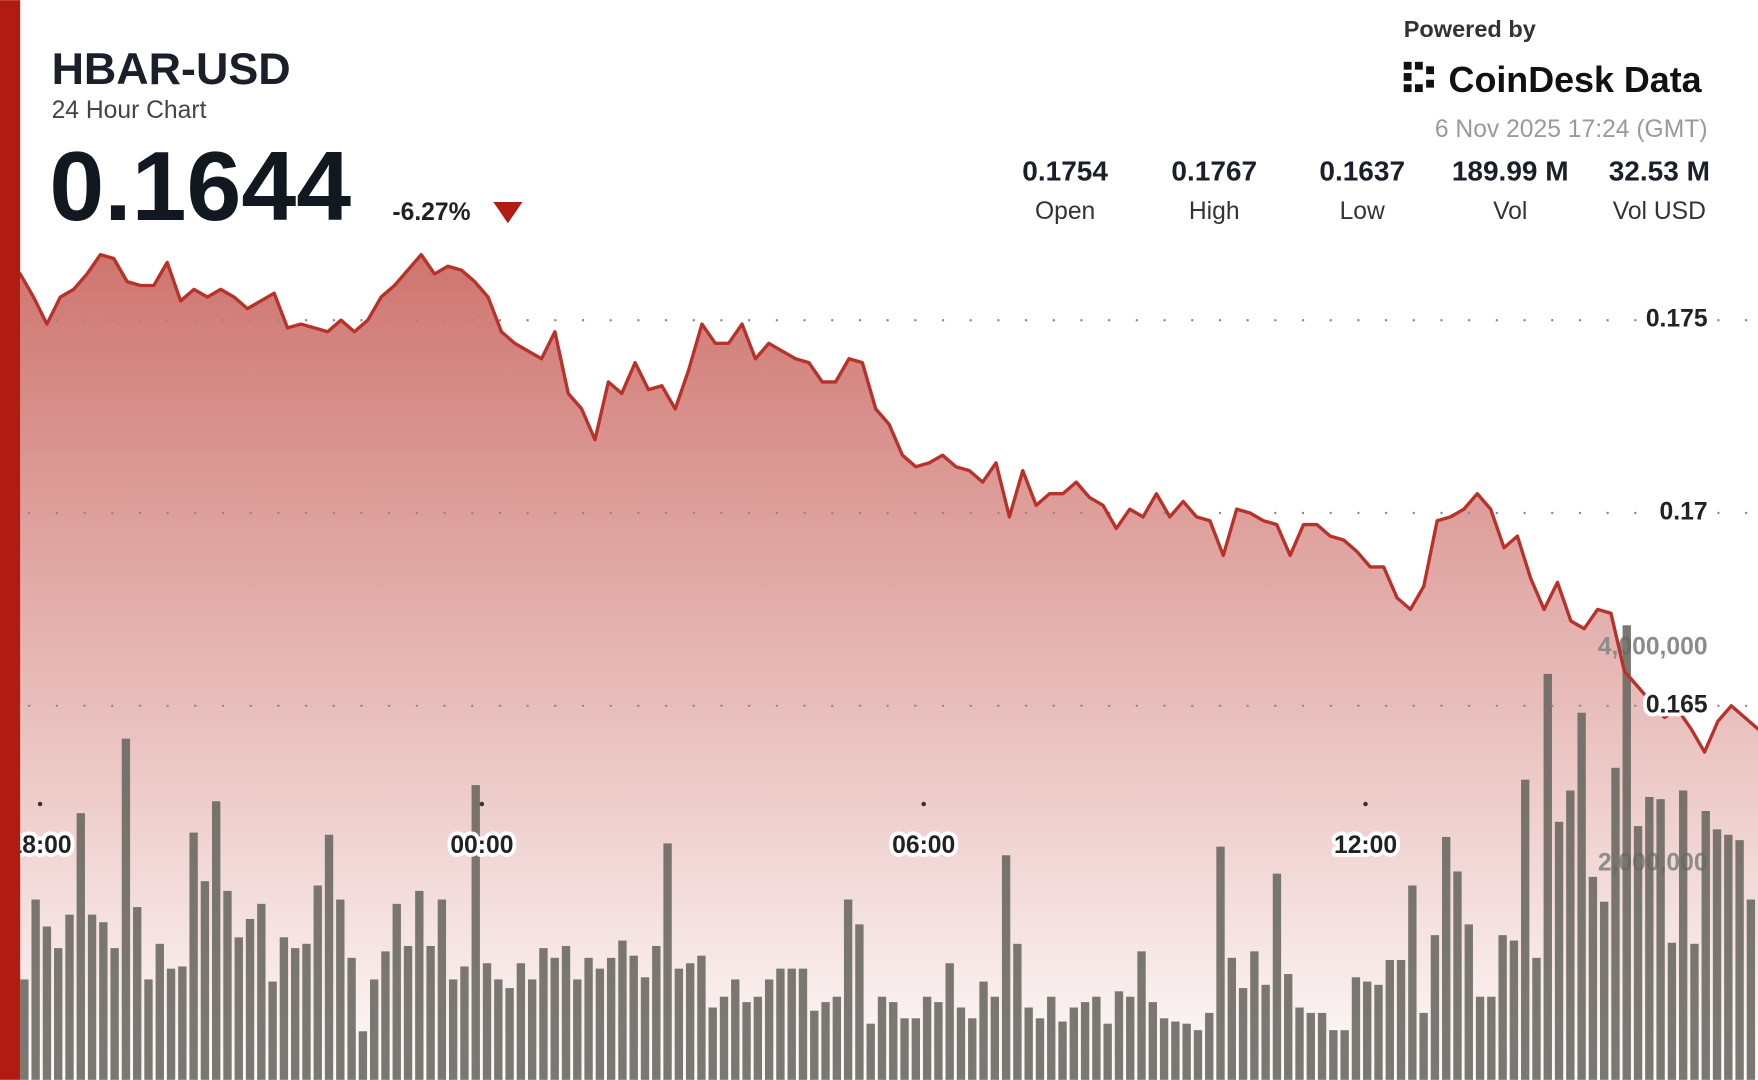 The width and height of the screenshot is (1758, 1080). Describe the element at coordinates (1659, 211) in the screenshot. I see `stat-label: Vol USD` at that location.